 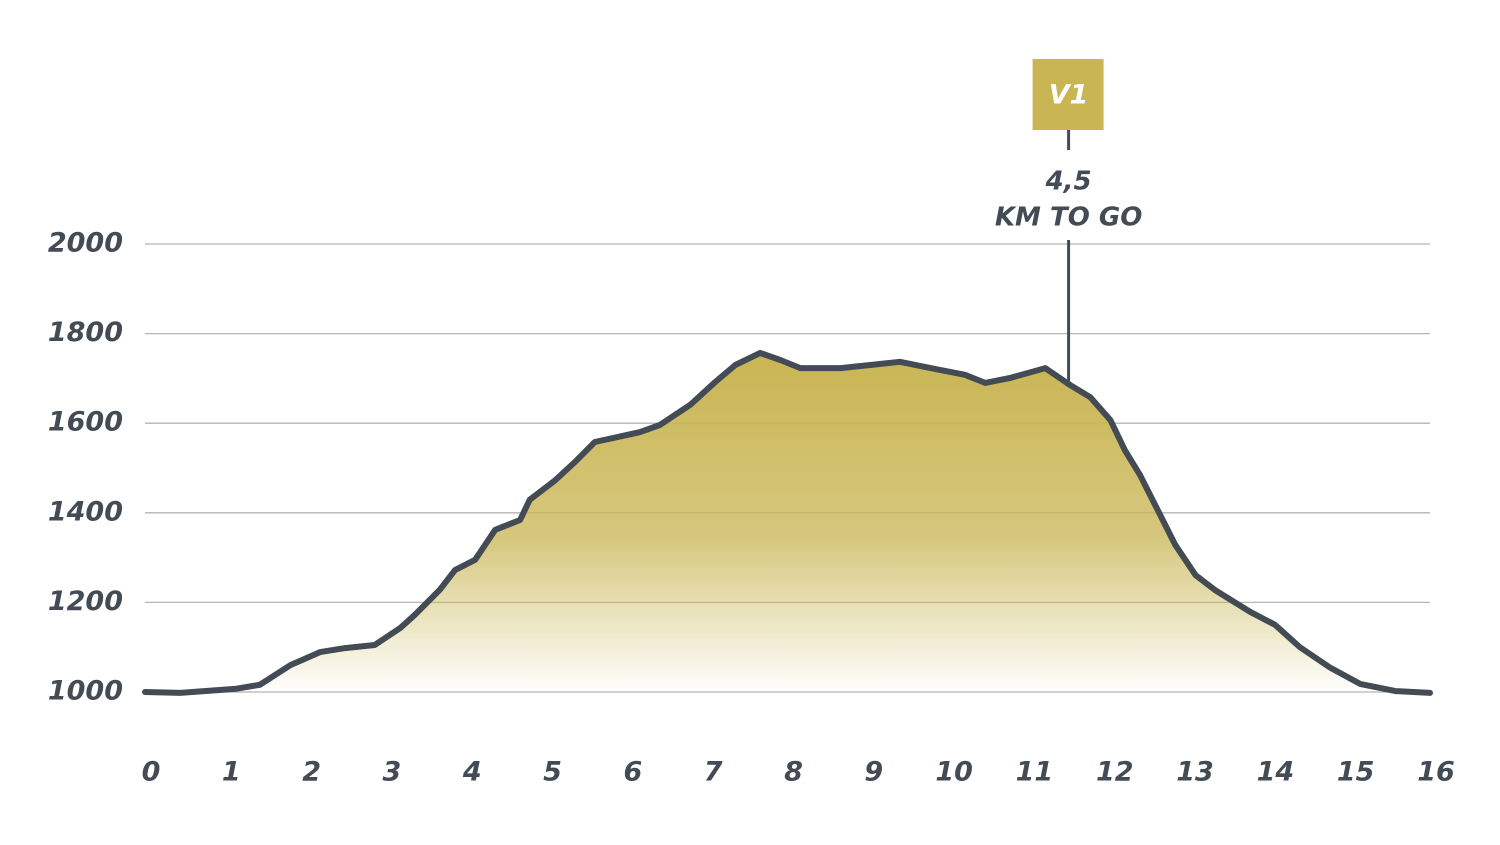 I want to click on x-tick-label: 7, so click(x=713, y=772).